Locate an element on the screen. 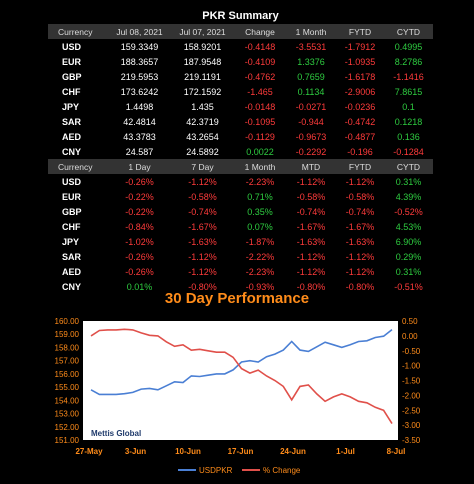 The width and height of the screenshot is (474, 484). table-row: USD -0.26% -1.12% -2.23% -1.12% -1.12% 0.31% is located at coordinates (240, 181).